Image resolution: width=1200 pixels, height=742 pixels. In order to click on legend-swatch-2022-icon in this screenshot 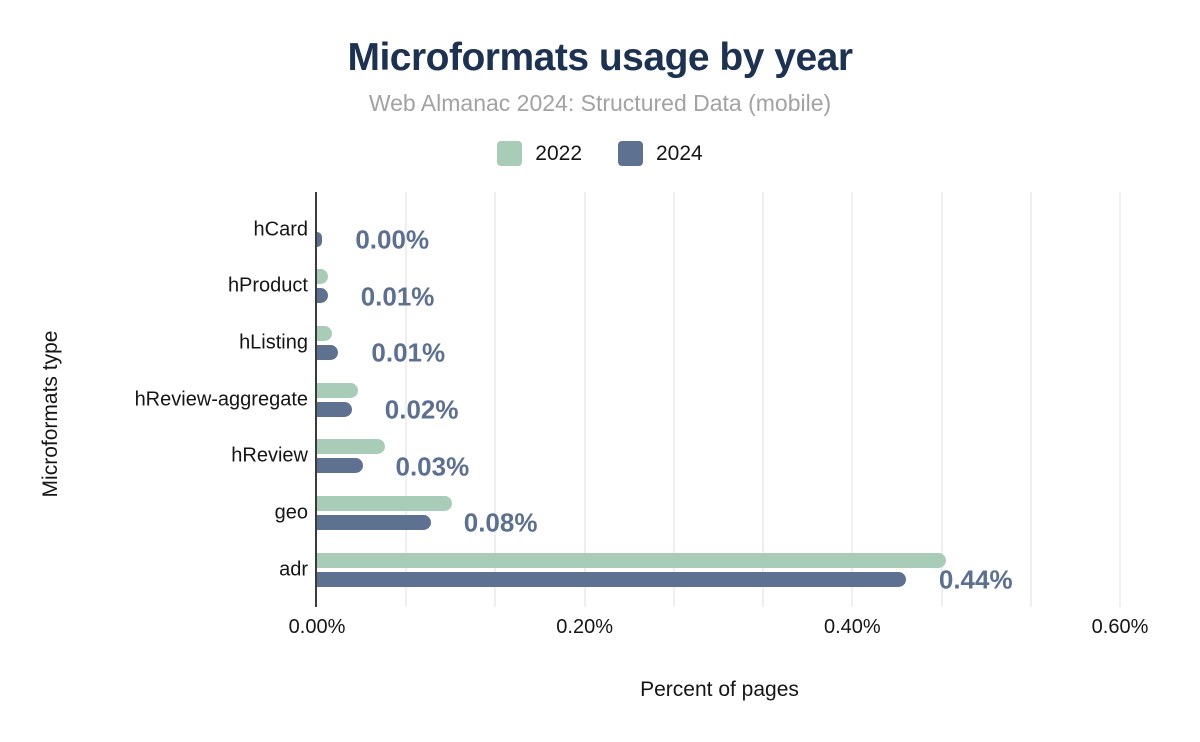, I will do `click(510, 153)`.